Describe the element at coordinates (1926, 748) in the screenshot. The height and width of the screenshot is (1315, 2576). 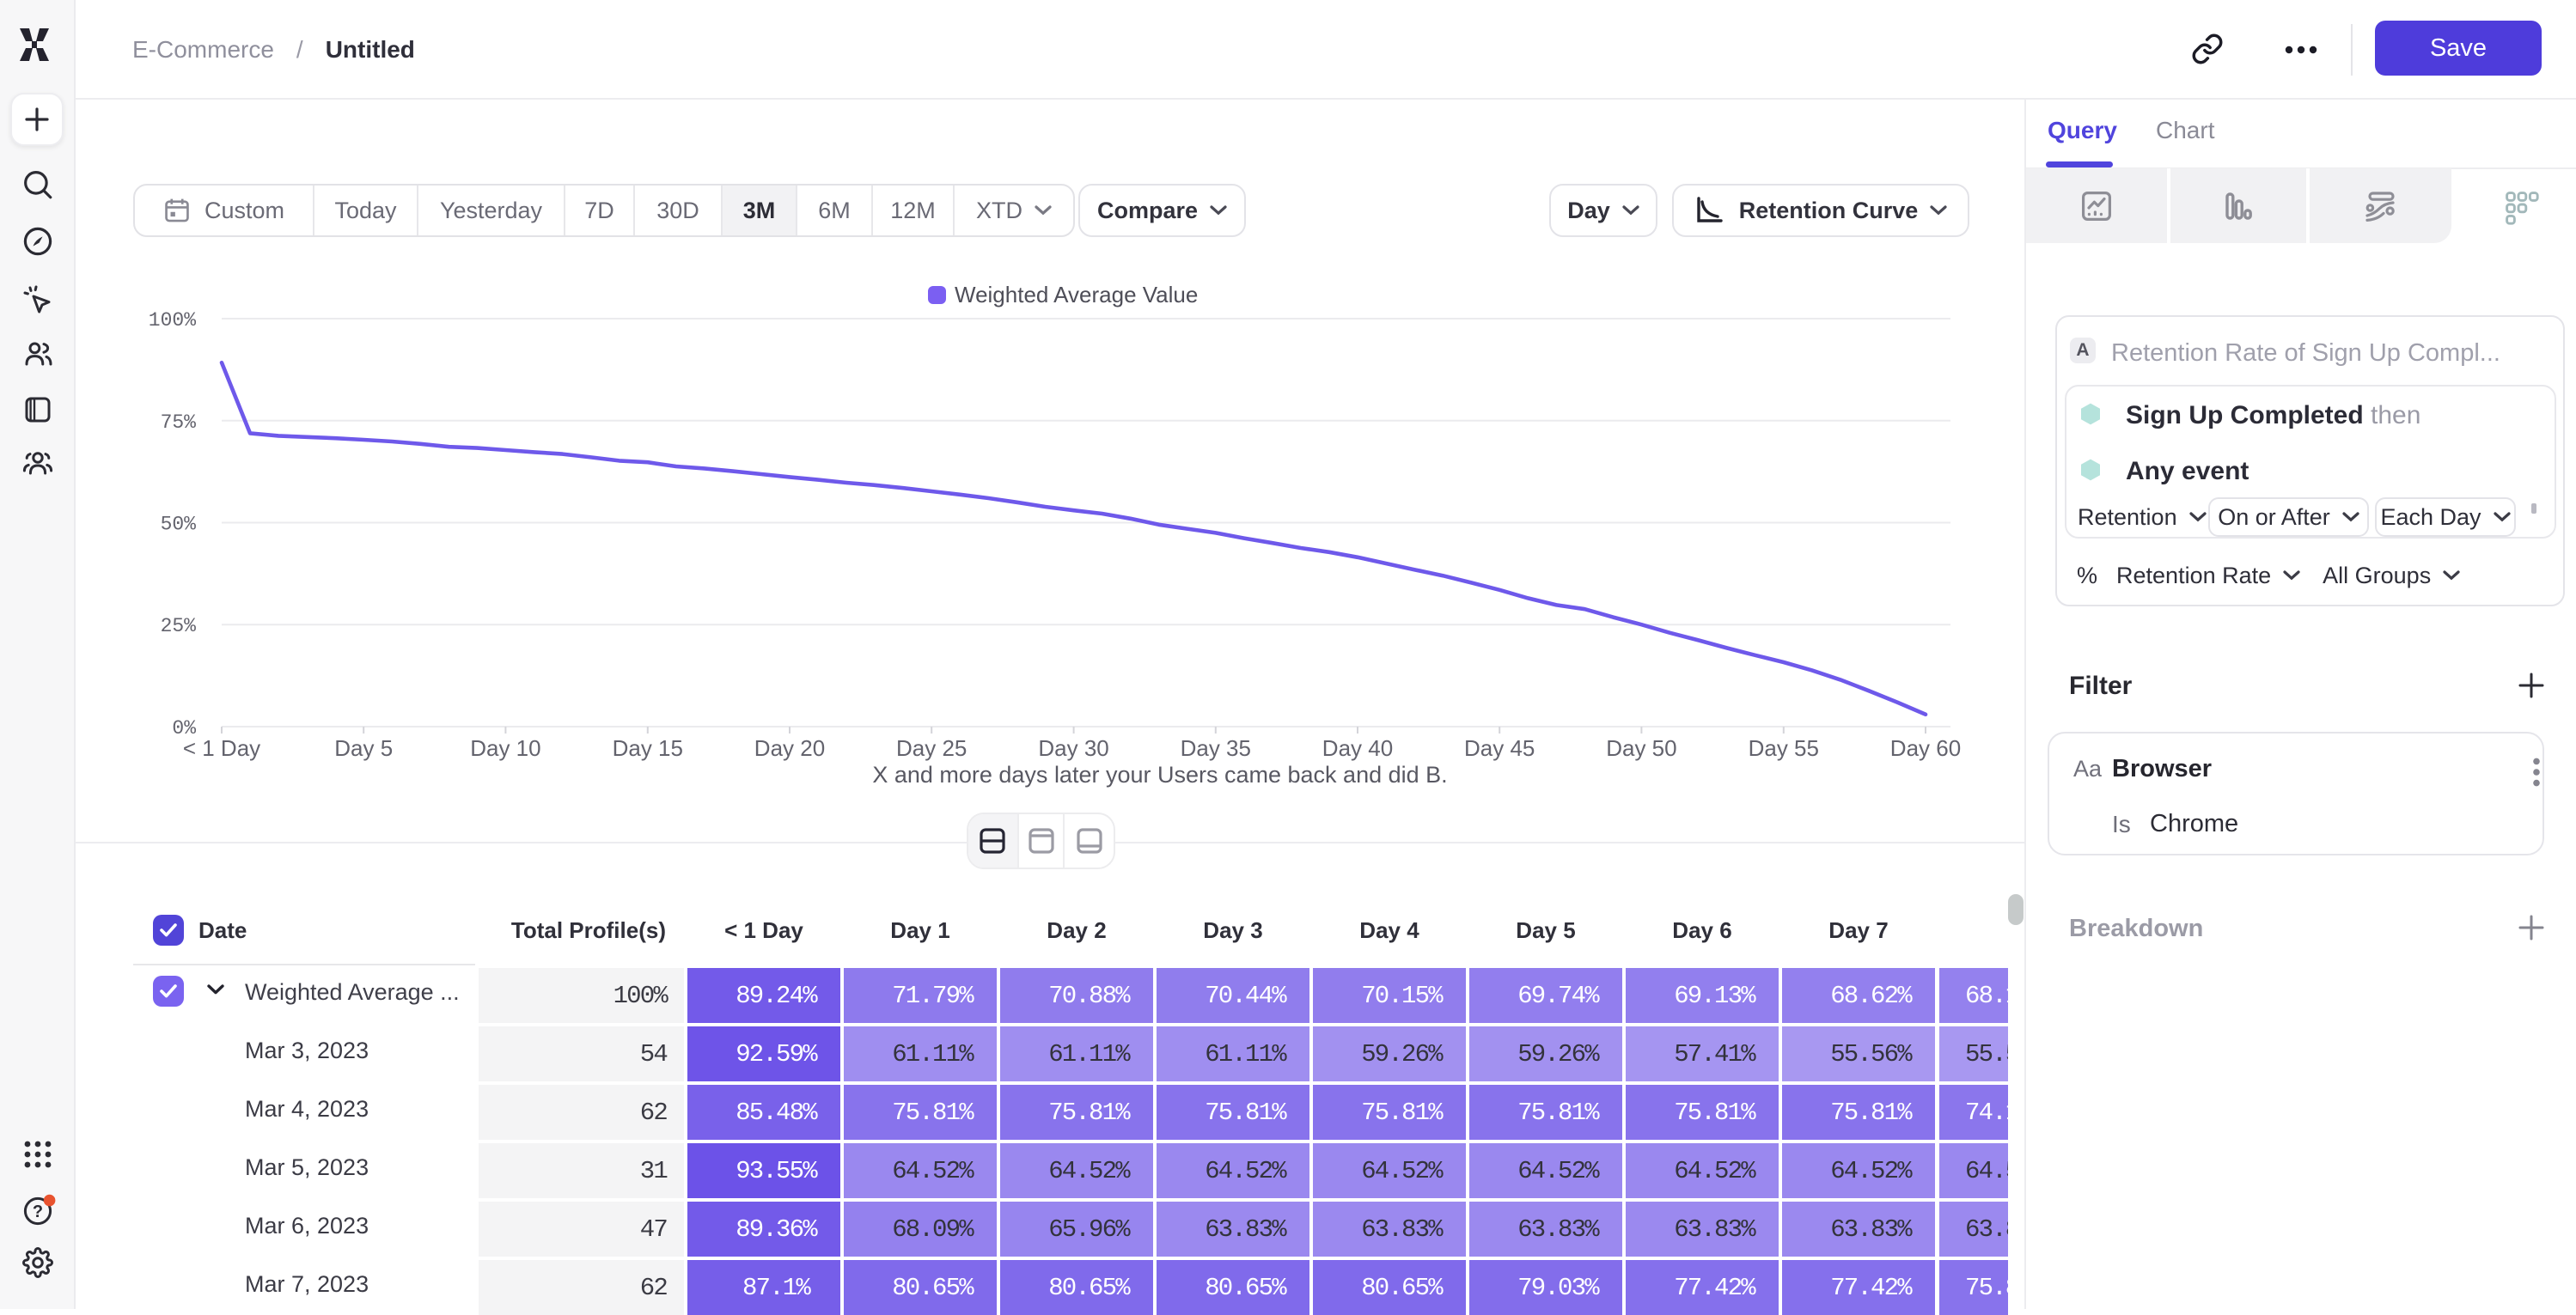
I see `svg-text: Day 60` at that location.